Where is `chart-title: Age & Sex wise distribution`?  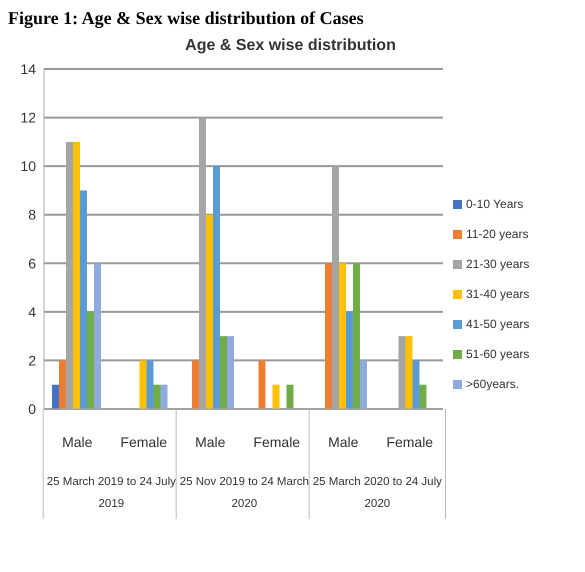 chart-title: Age & Sex wise distribution is located at coordinates (290, 46).